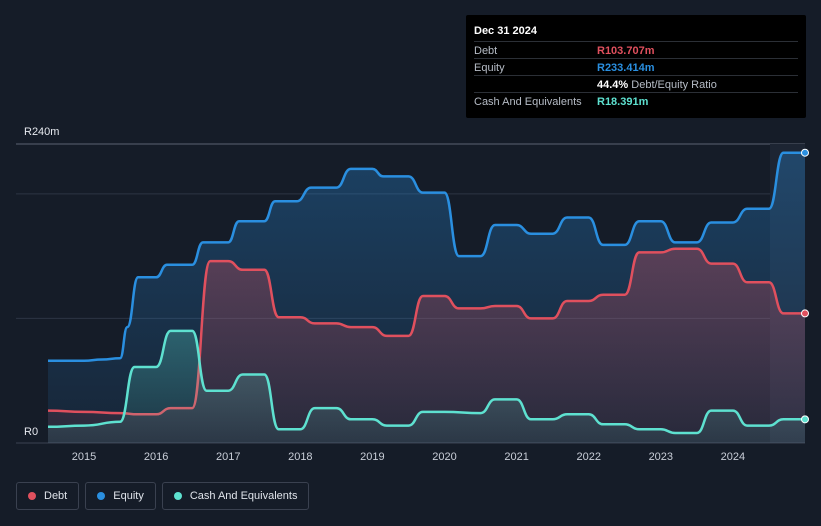 This screenshot has height=526, width=821. What do you see at coordinates (372, 457) in the screenshot?
I see `x-tick-label: 2019` at bounding box center [372, 457].